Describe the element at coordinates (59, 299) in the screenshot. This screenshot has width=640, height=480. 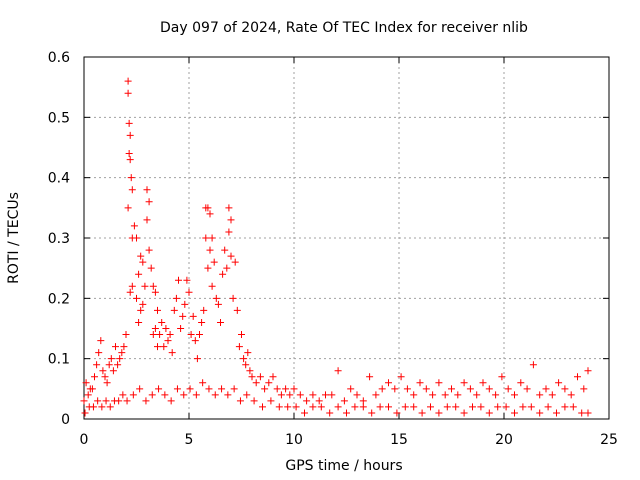
I see `y-tick-label: 0.2` at that location.